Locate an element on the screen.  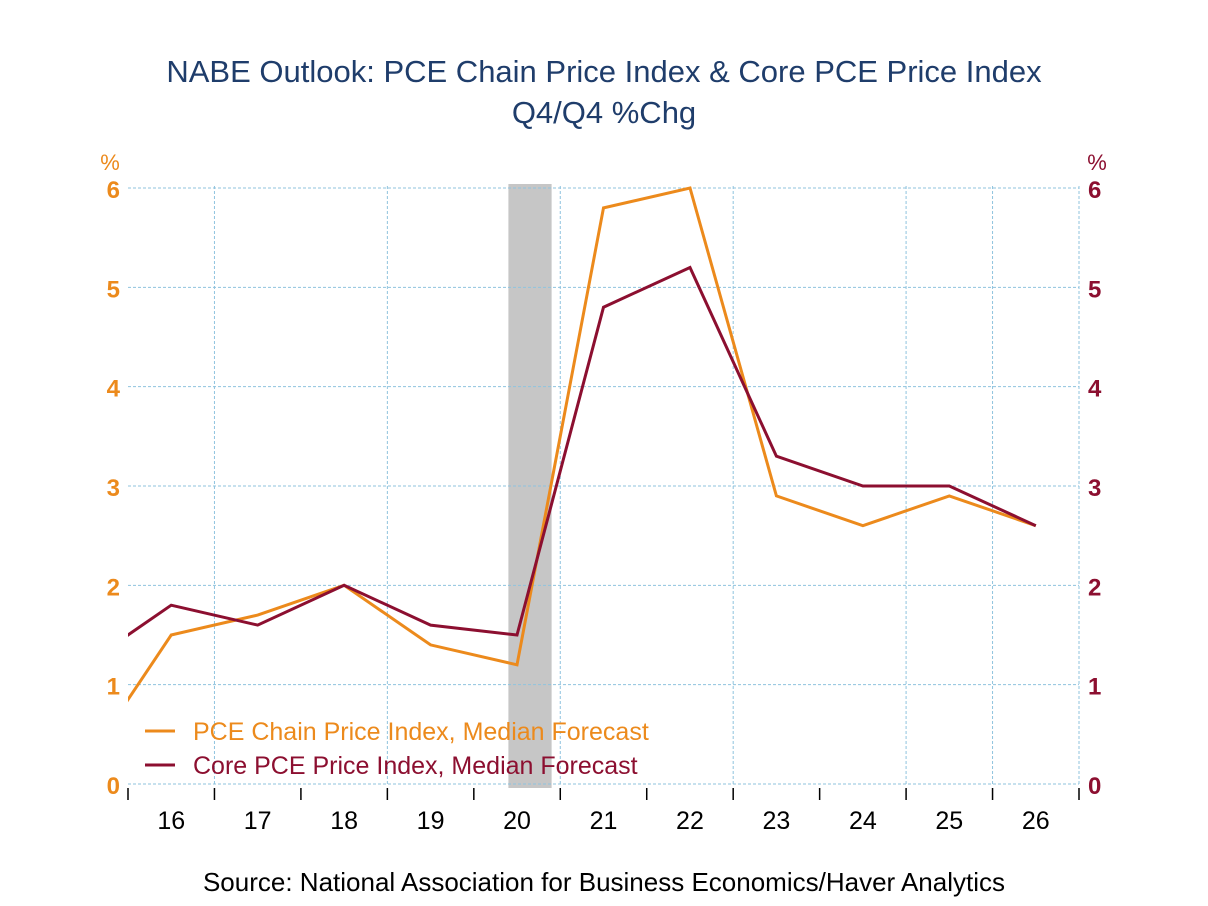
x-tick-label: 16 is located at coordinates (171, 821).